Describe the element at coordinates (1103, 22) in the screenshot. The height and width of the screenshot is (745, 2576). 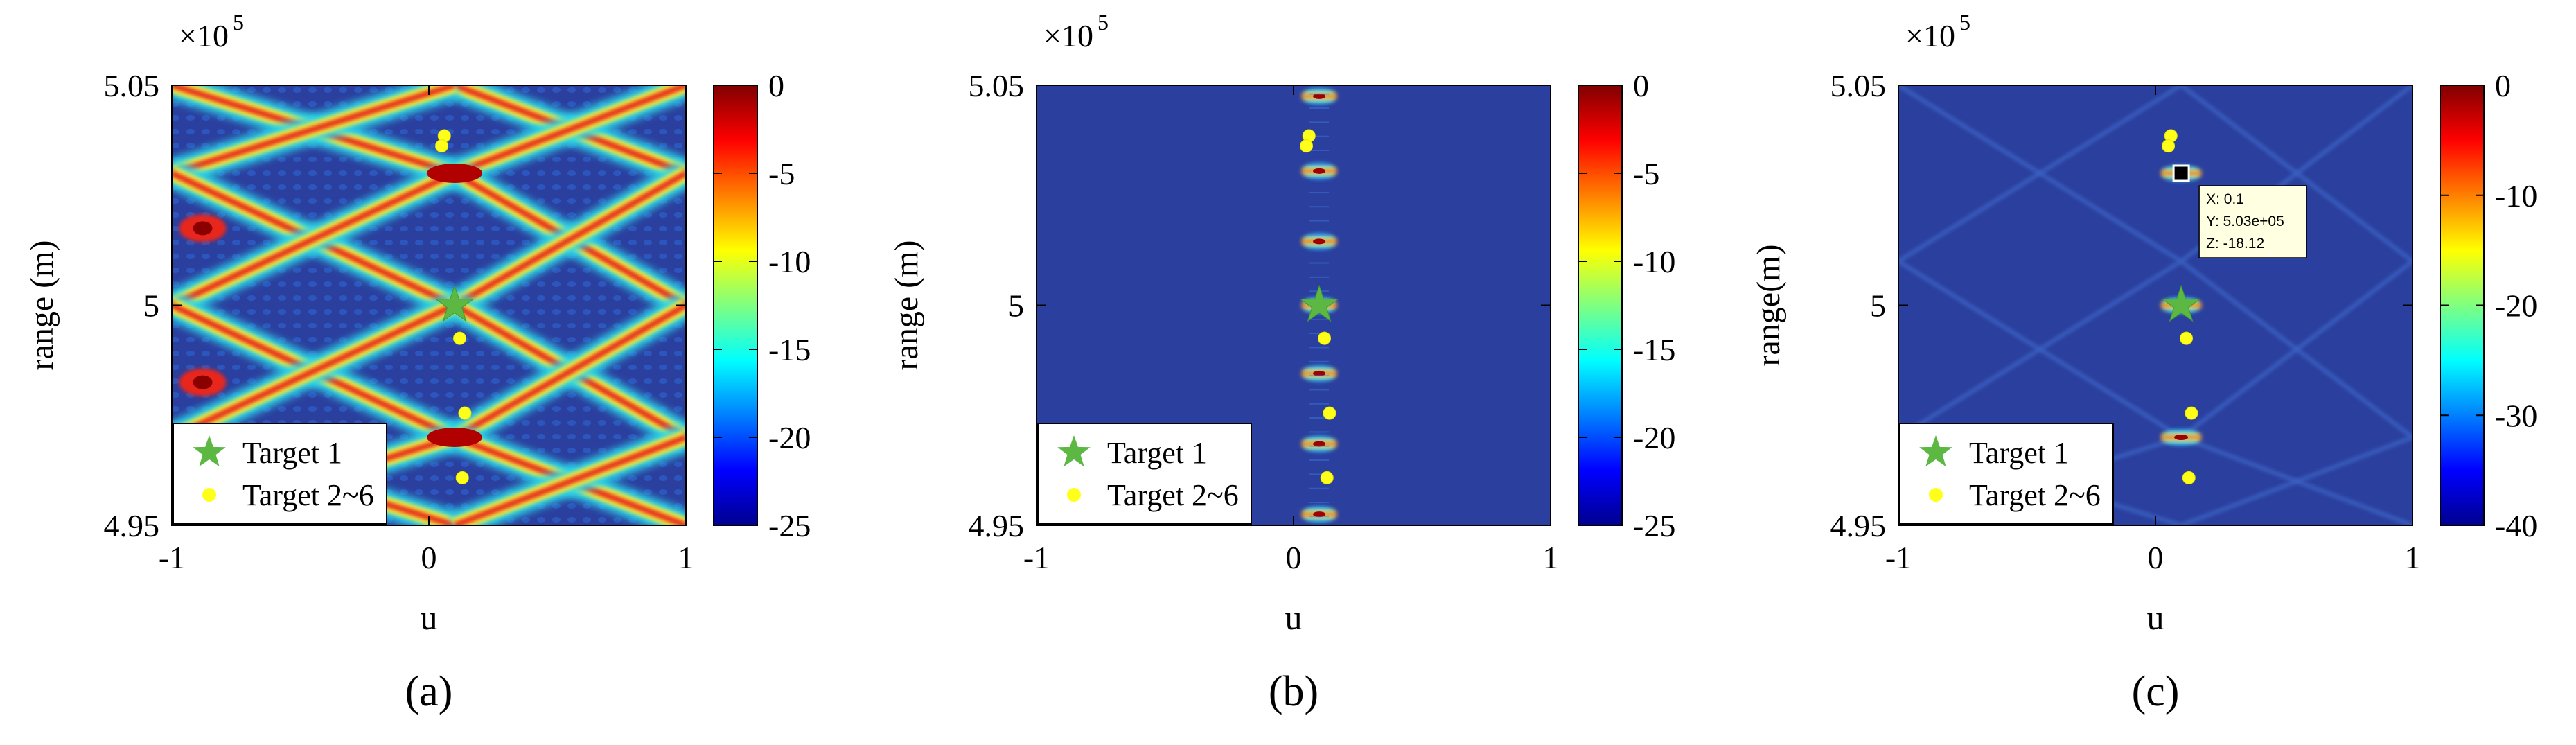
I see `y-scale-exponent: 5` at that location.